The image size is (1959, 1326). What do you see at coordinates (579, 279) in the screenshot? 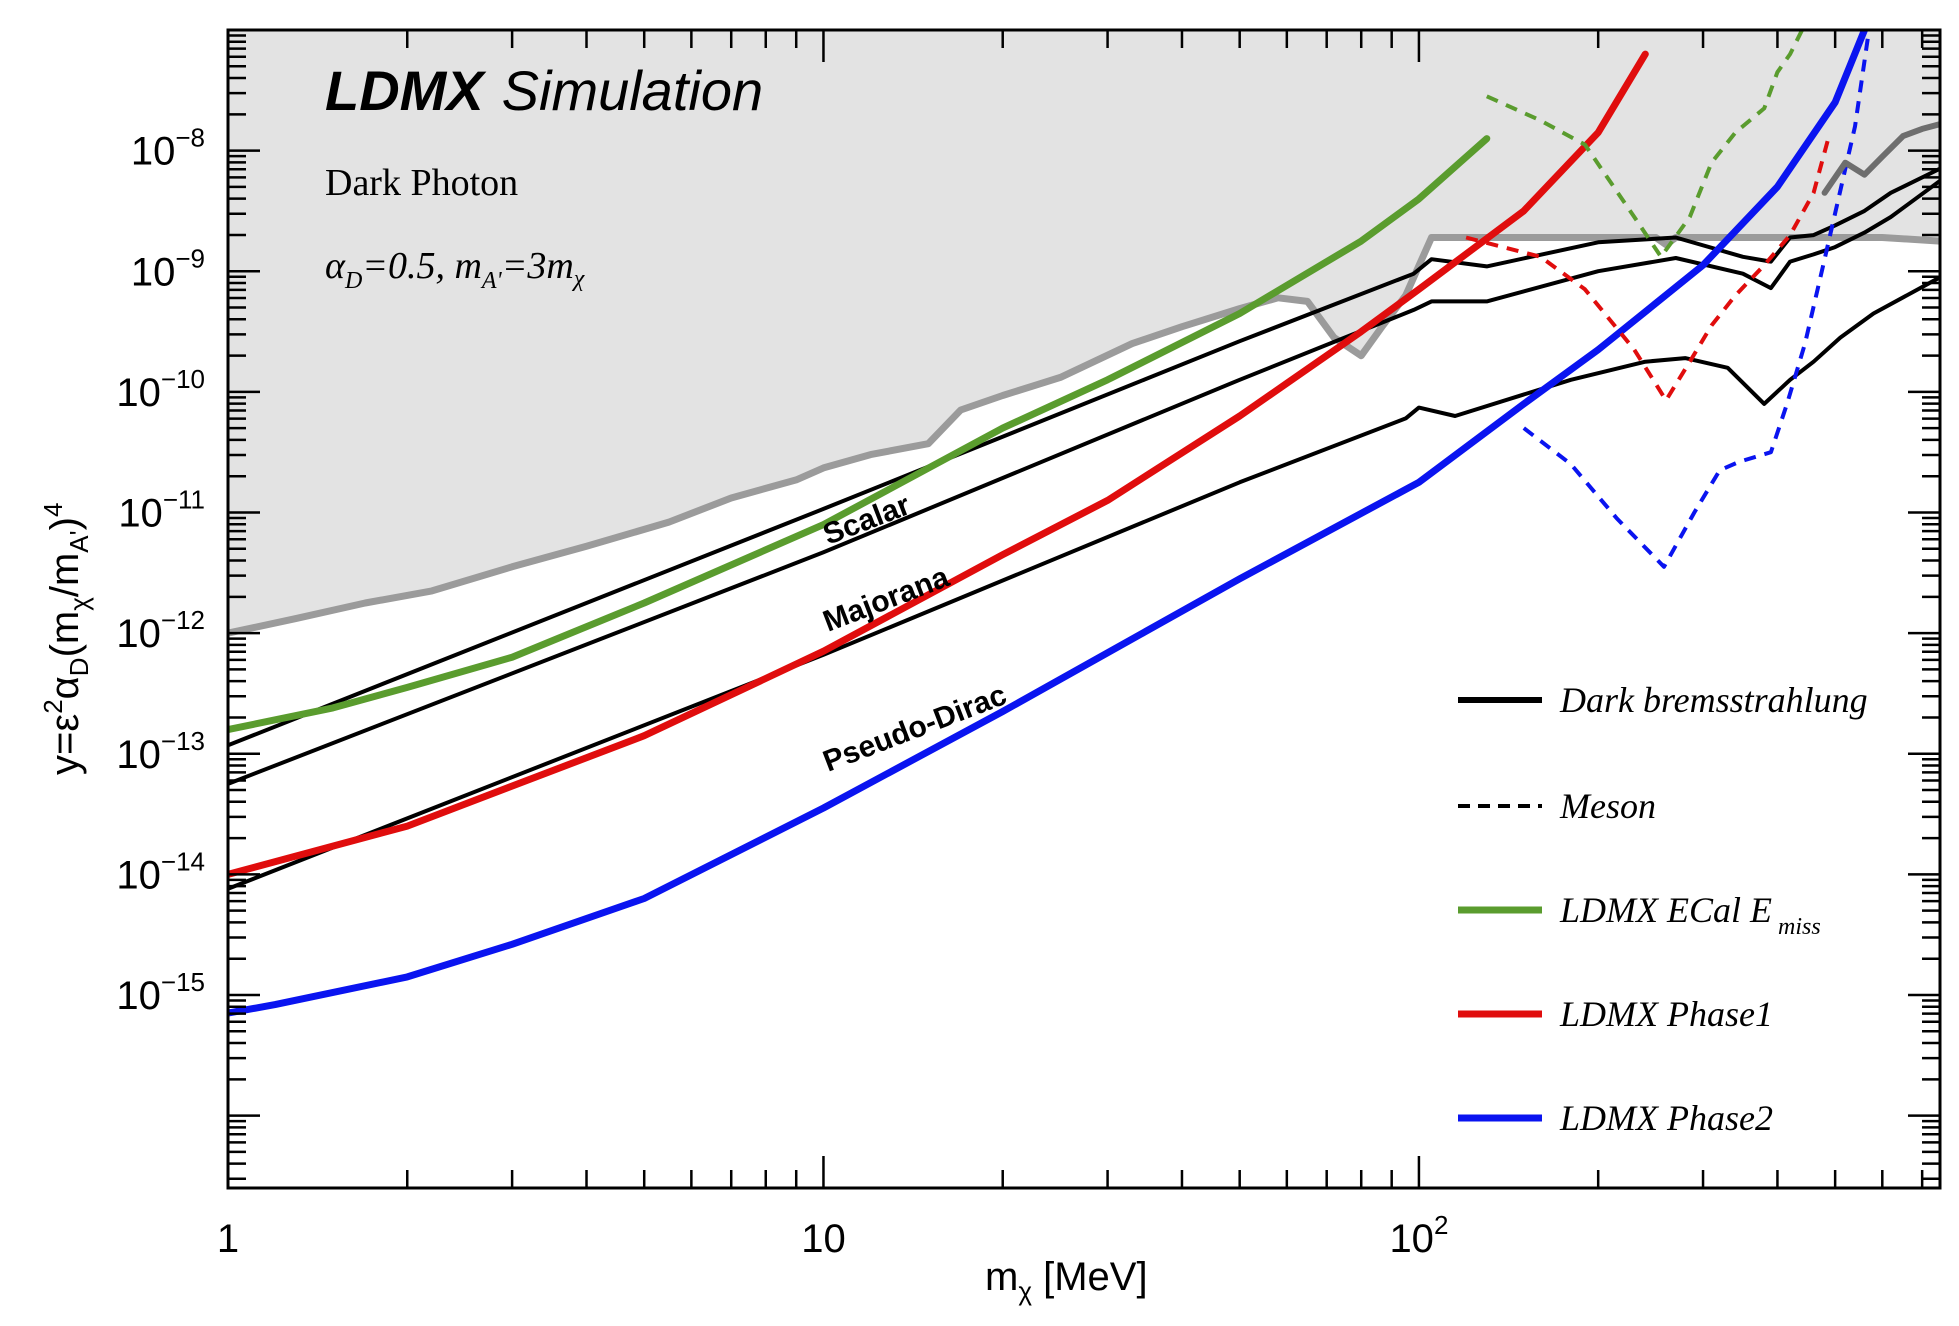
I see `param-chi: χ` at bounding box center [579, 279].